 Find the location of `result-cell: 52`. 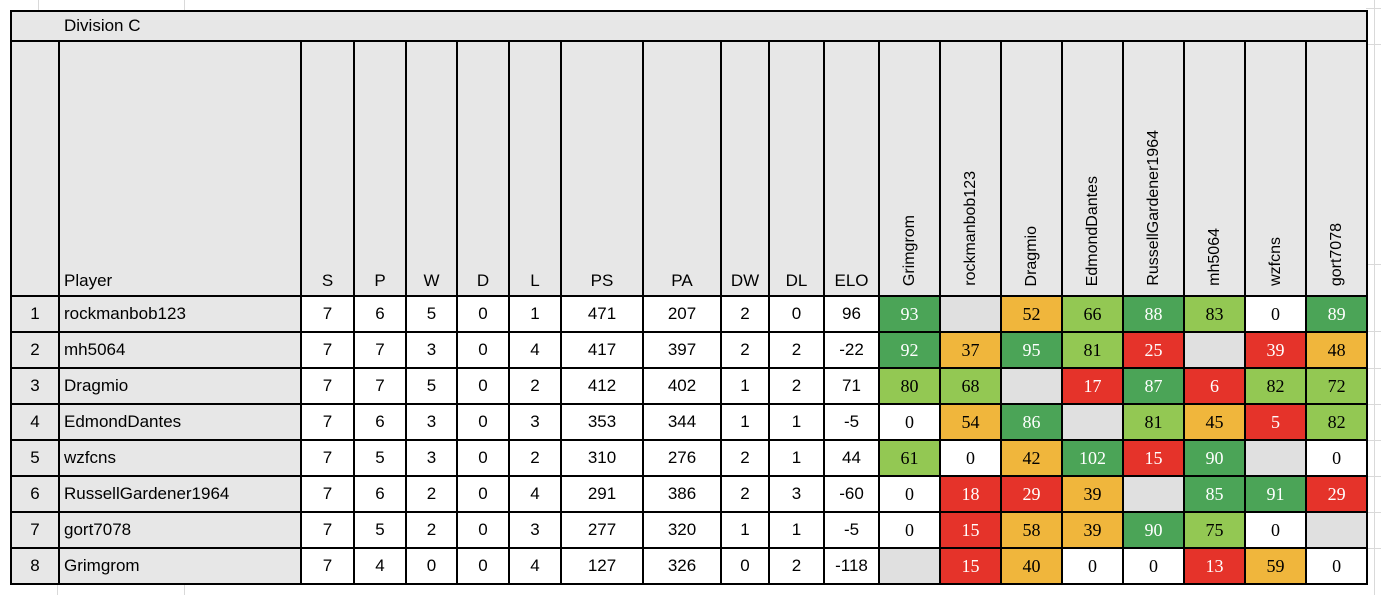

result-cell: 52 is located at coordinates (1031, 314).